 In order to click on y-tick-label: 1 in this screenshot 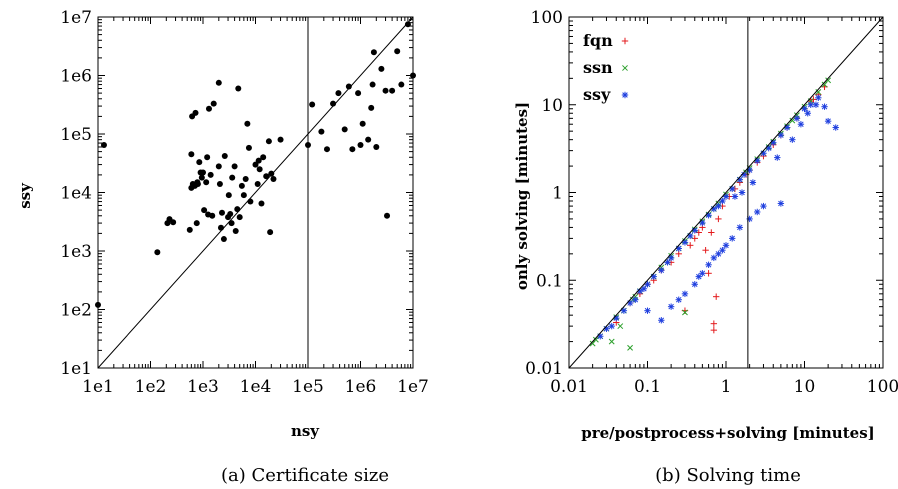, I will do `click(557, 194)`.